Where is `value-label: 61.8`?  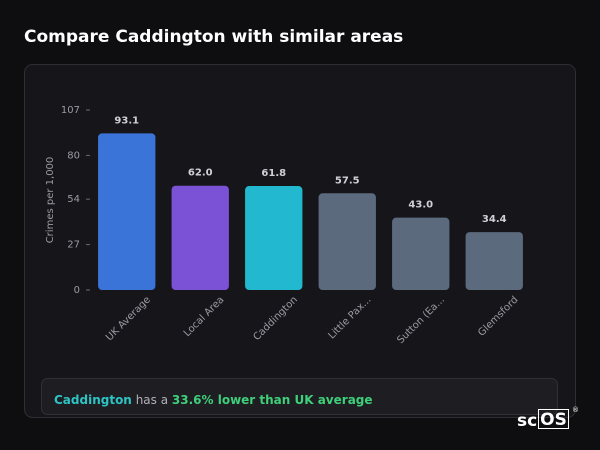
value-label: 61.8 is located at coordinates (273, 173).